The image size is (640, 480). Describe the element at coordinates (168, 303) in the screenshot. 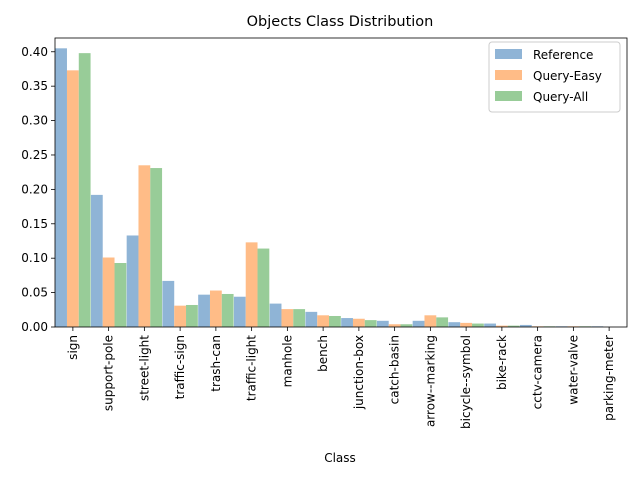

I see `bar-reference-traffic-sign` at that location.